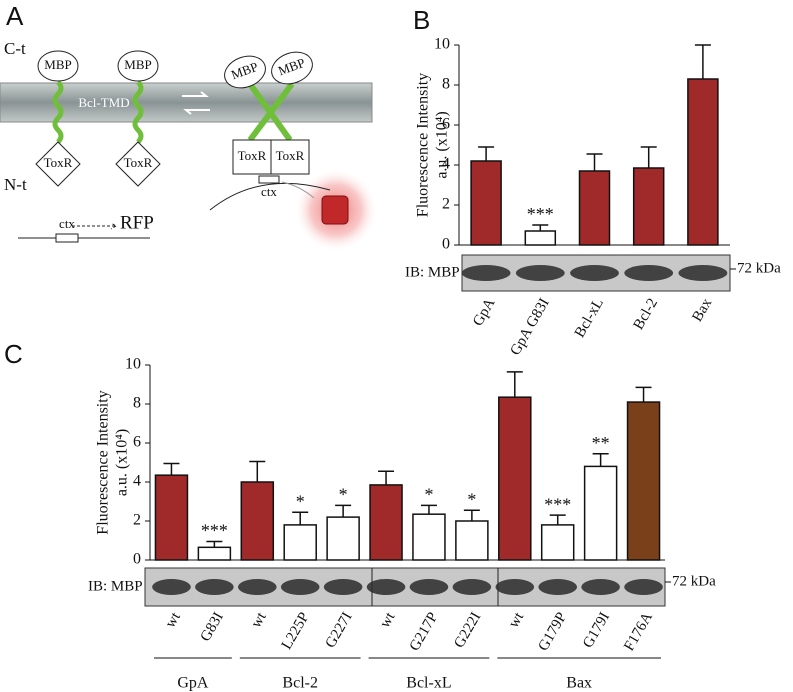 This screenshot has width=793, height=692. What do you see at coordinates (137, 222) in the screenshot?
I see `reporter-label: RFP` at bounding box center [137, 222].